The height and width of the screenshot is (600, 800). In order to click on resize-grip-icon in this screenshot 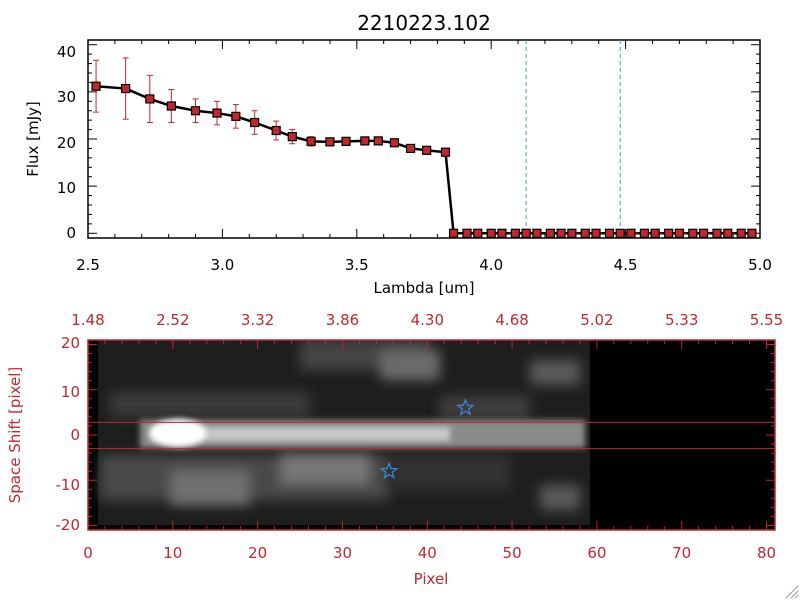, I will do `click(792, 592)`.